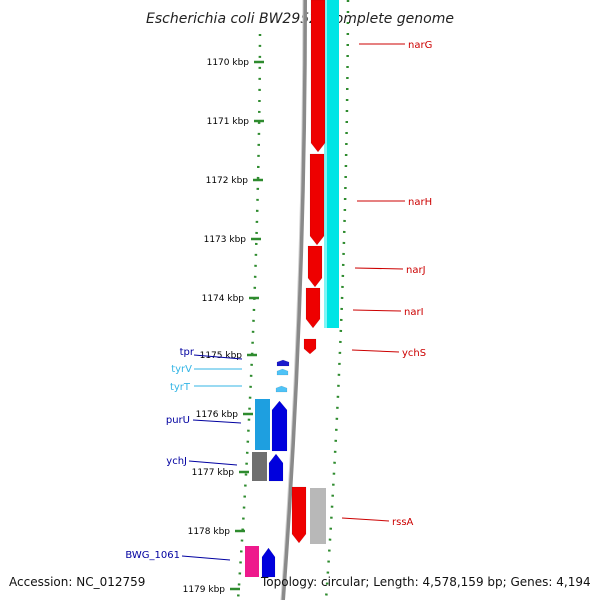 The height and width of the screenshot is (600, 600). What do you see at coordinates (187, 352) in the screenshot?
I see `gene-label-tpr: tpr` at bounding box center [187, 352].